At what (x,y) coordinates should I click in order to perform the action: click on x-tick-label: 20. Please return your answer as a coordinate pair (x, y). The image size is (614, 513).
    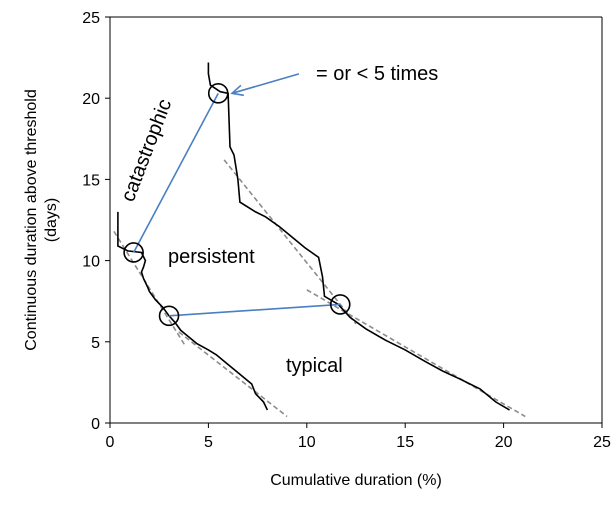
    Looking at the image, I should click on (504, 442).